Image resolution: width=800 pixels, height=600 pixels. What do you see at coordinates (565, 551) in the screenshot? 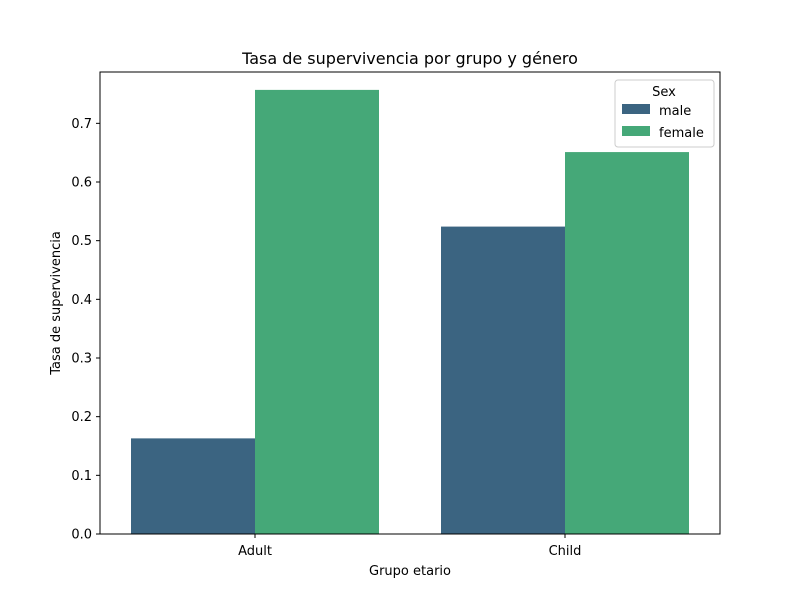
I see `x-tick-label: Child` at bounding box center [565, 551].